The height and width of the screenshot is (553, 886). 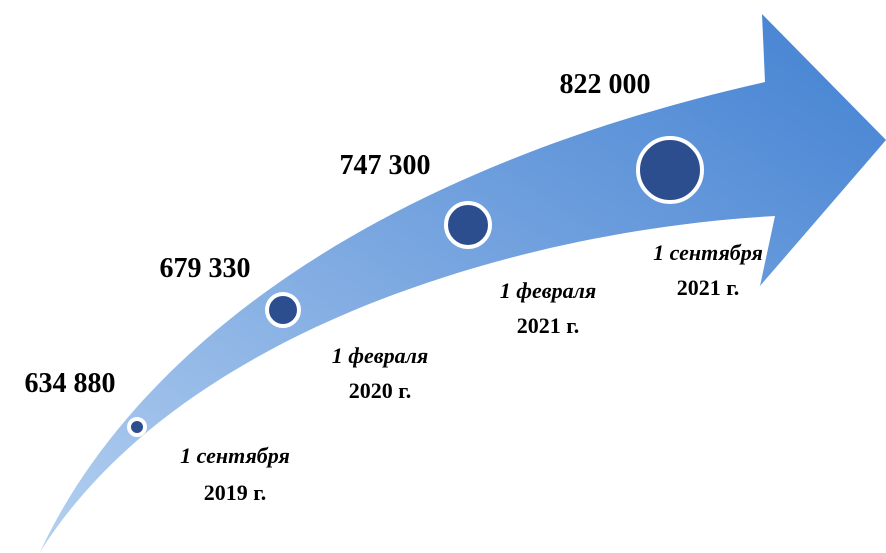 I want to click on milestone-value: 822 000, so click(x=605, y=84).